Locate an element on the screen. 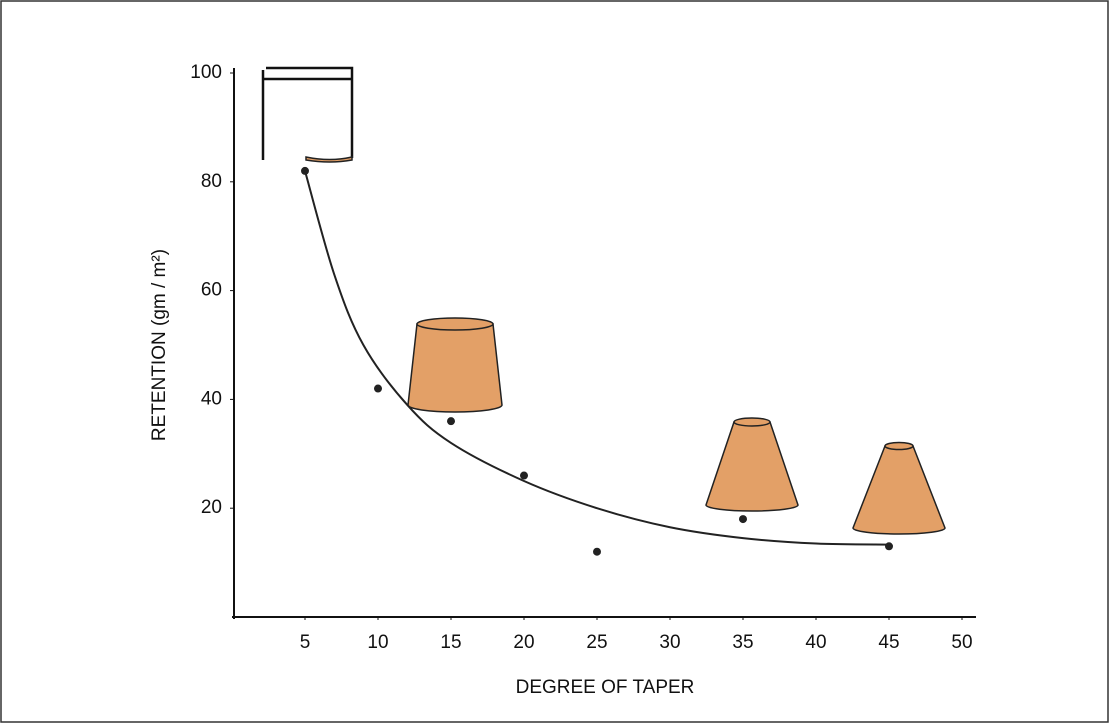 Image resolution: width=1110 pixels, height=724 pixels. y-tick-label: 40 is located at coordinates (211, 398).